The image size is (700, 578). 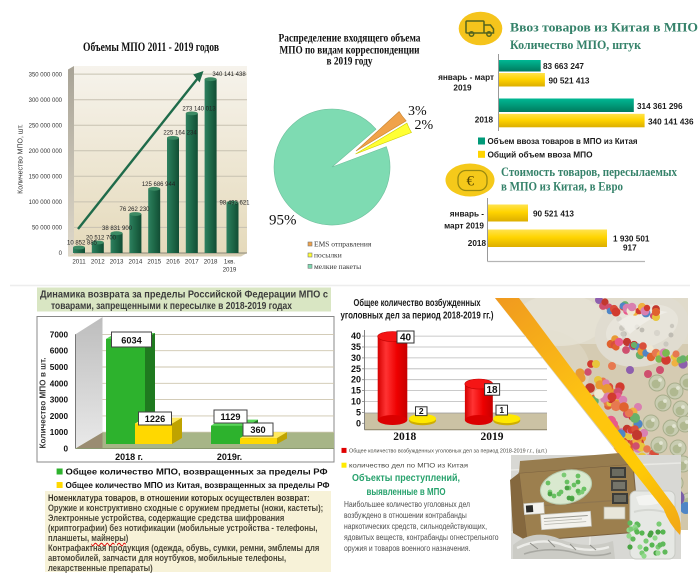 I want to click on svg-text: 1129, so click(x=231, y=417).